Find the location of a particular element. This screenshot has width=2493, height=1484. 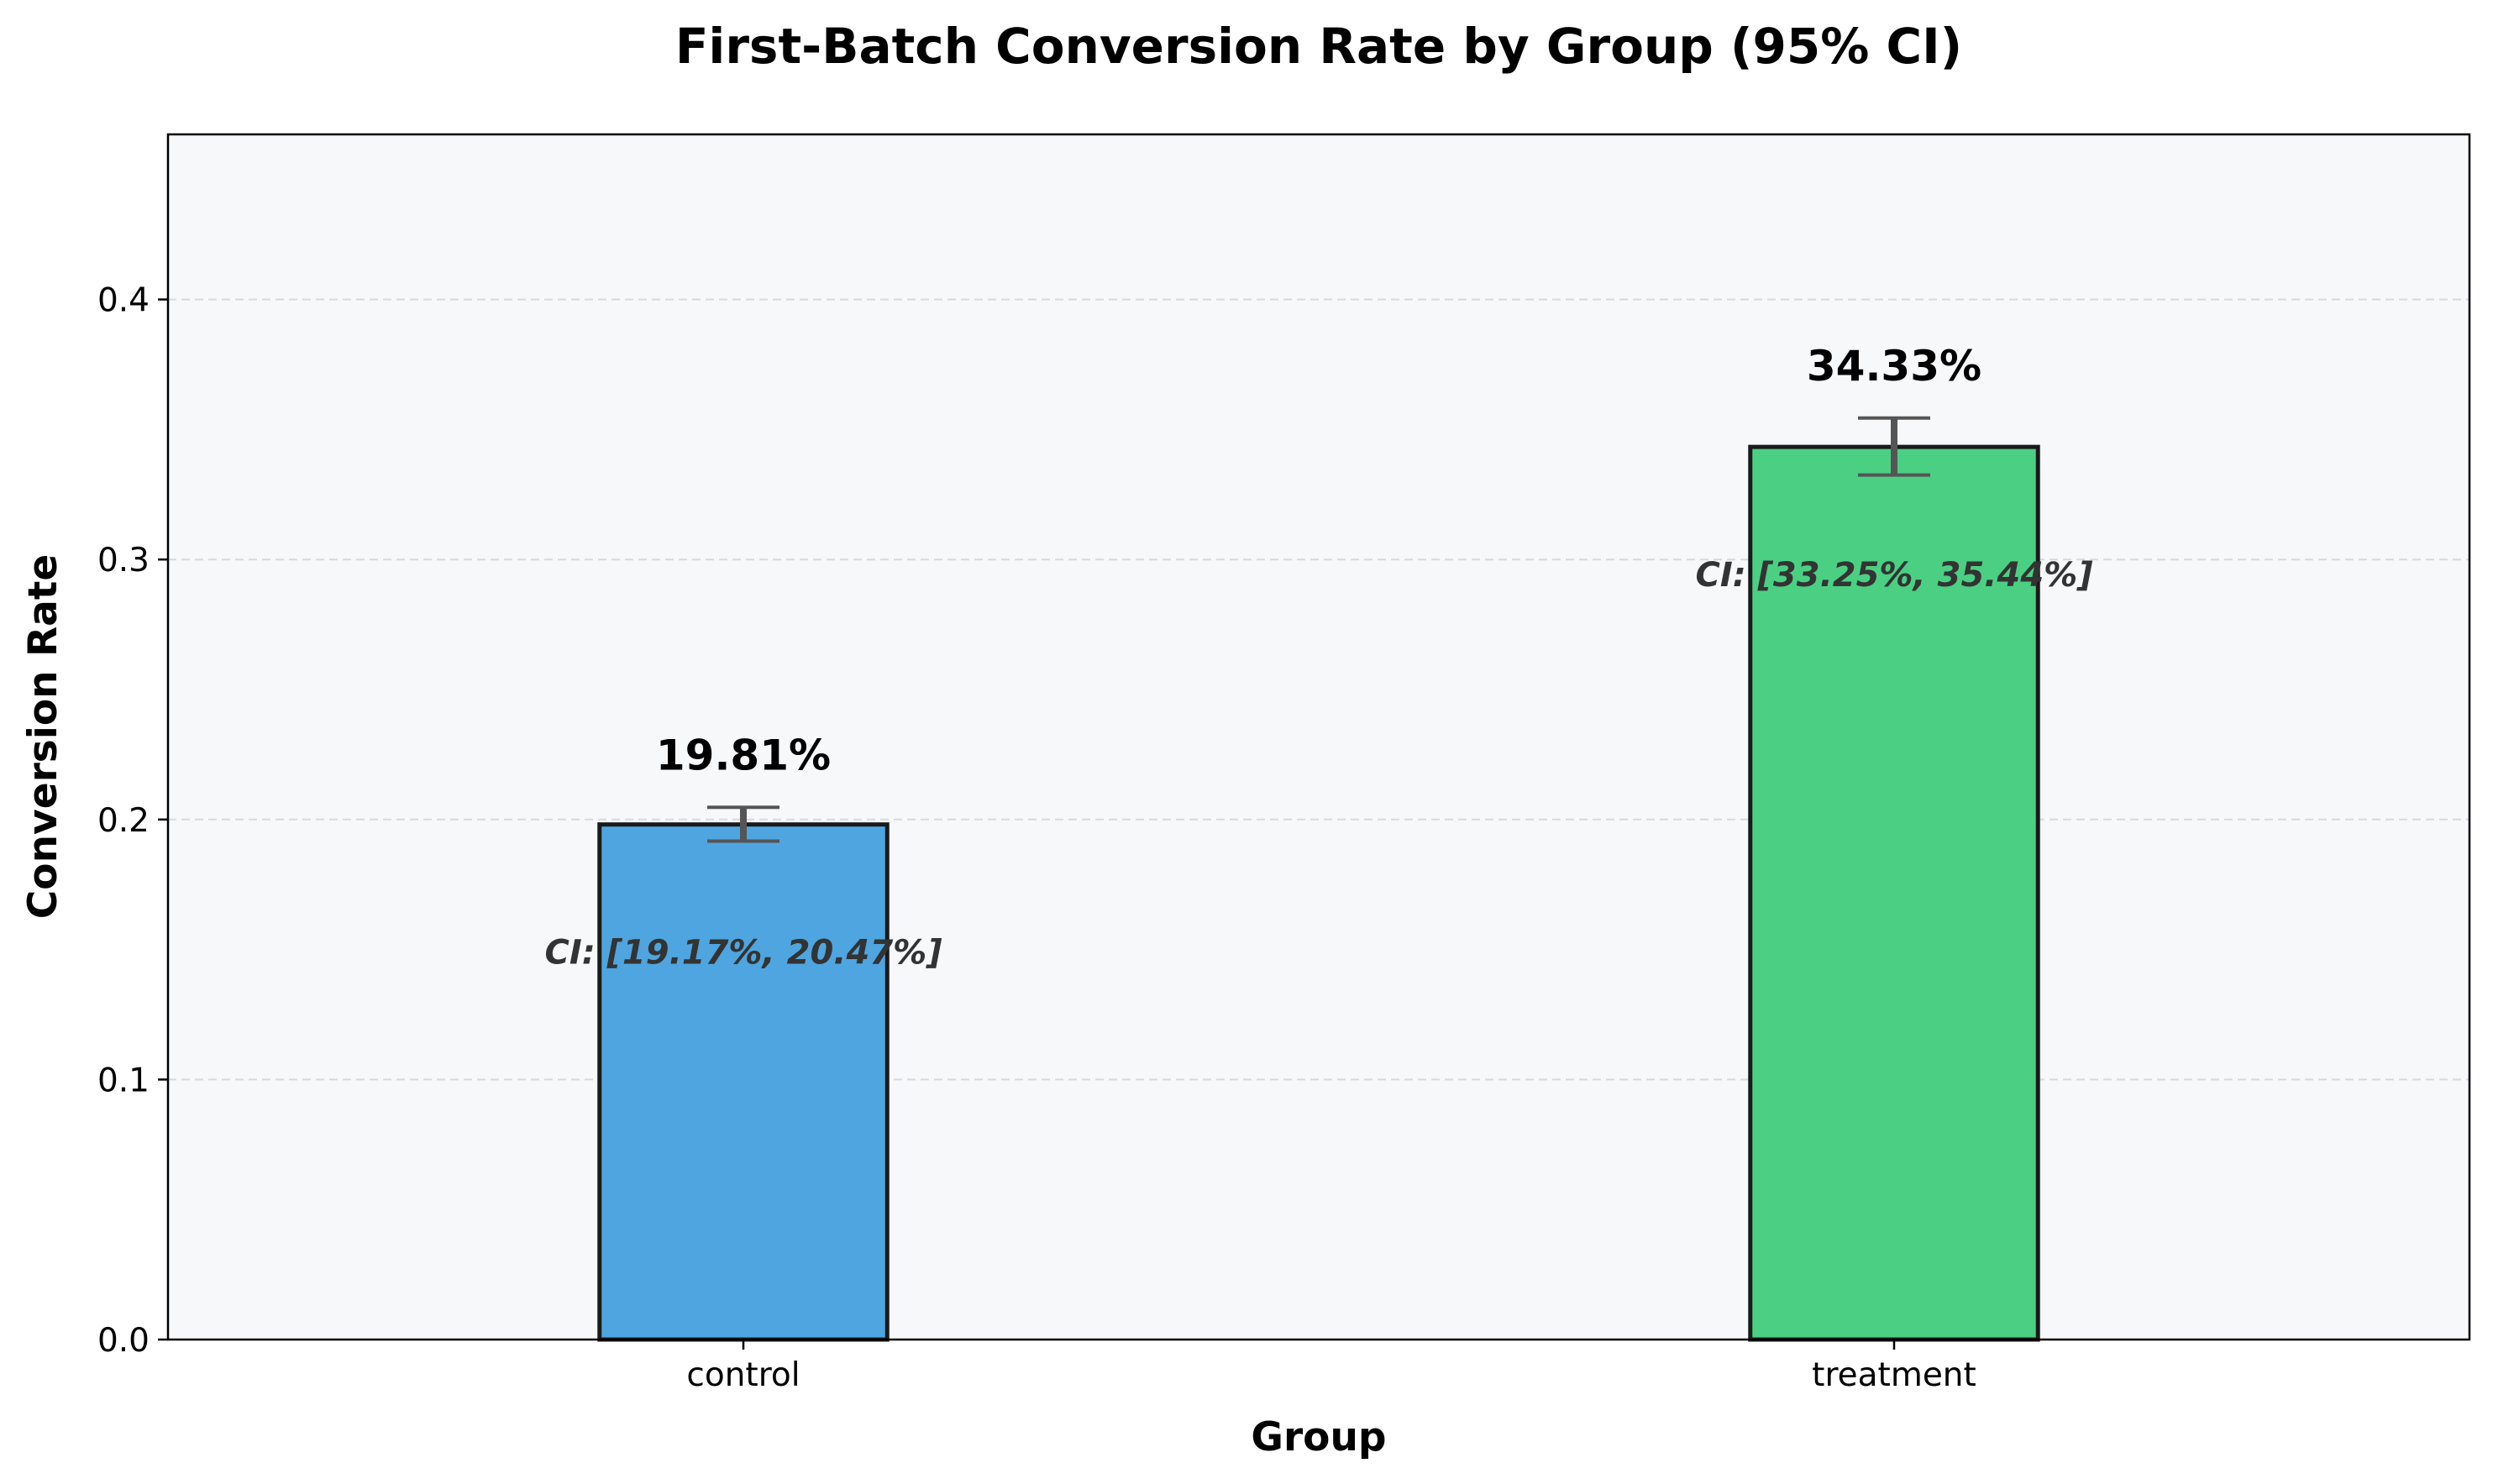

y-tick-label: 0.4 is located at coordinates (124, 301).